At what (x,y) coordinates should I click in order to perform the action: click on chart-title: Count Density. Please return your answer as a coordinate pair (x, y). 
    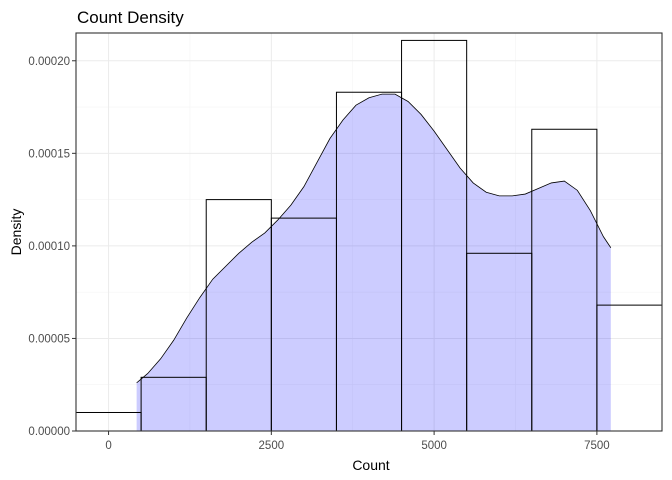
    Looking at the image, I should click on (130, 17).